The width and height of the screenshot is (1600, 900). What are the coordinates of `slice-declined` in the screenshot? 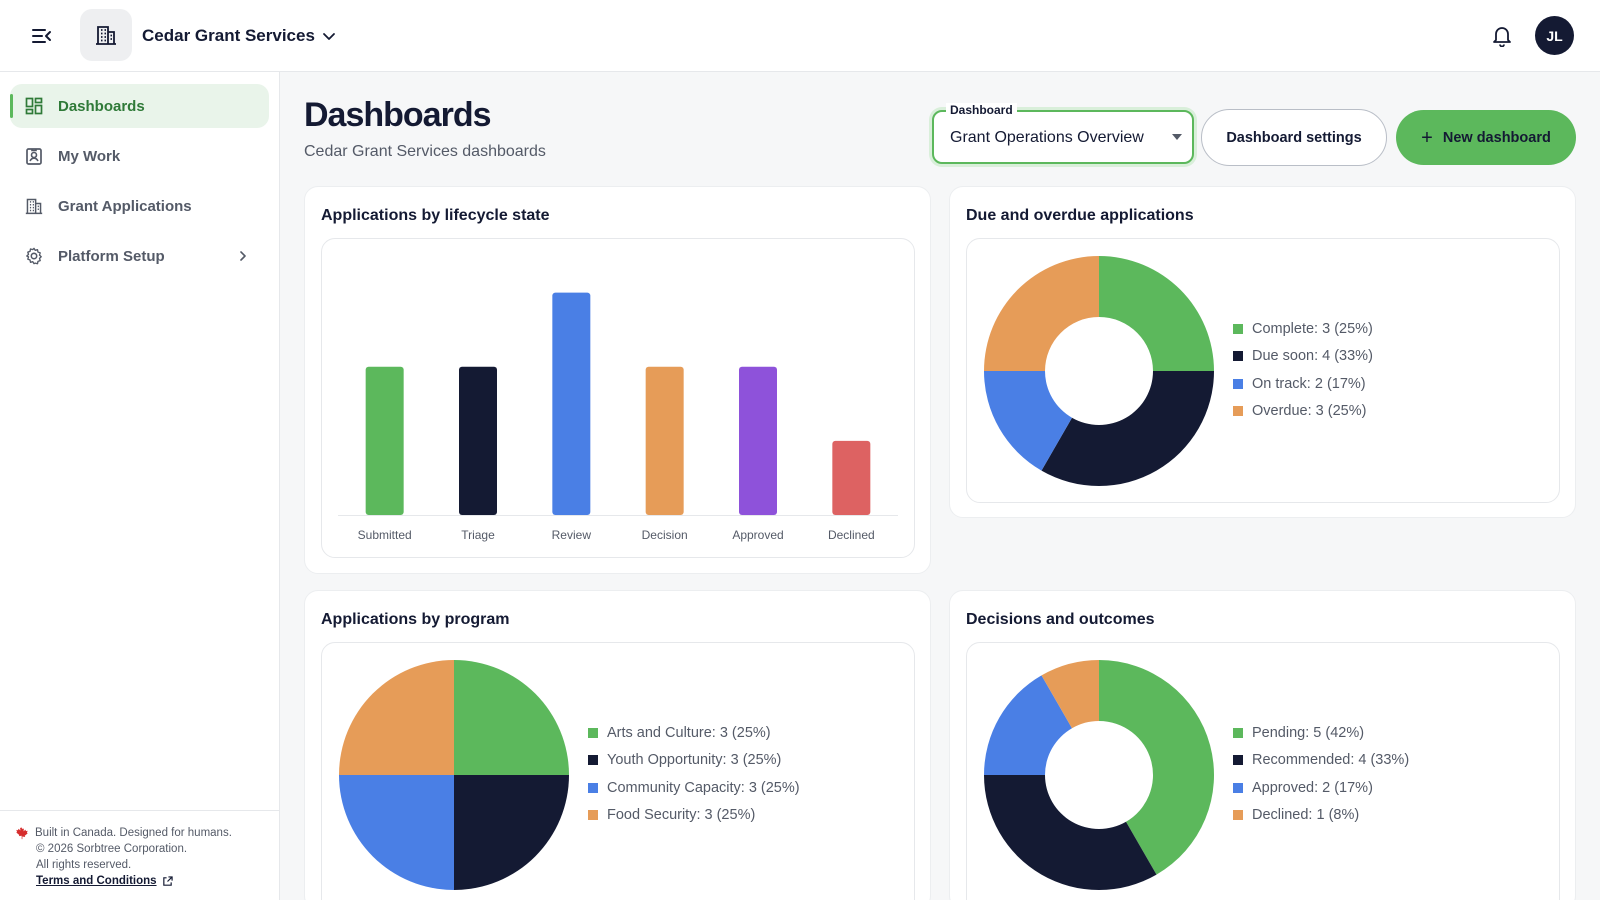 It's located at (1070, 694).